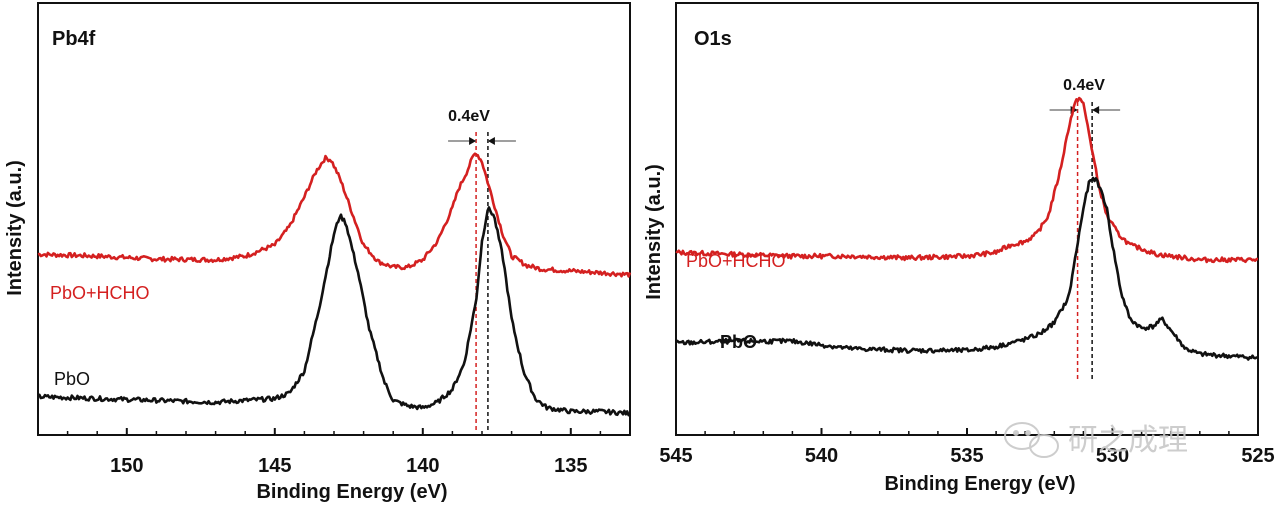 Image resolution: width=1280 pixels, height=505 pixels. I want to click on x-tick-label: 545, so click(675, 456).